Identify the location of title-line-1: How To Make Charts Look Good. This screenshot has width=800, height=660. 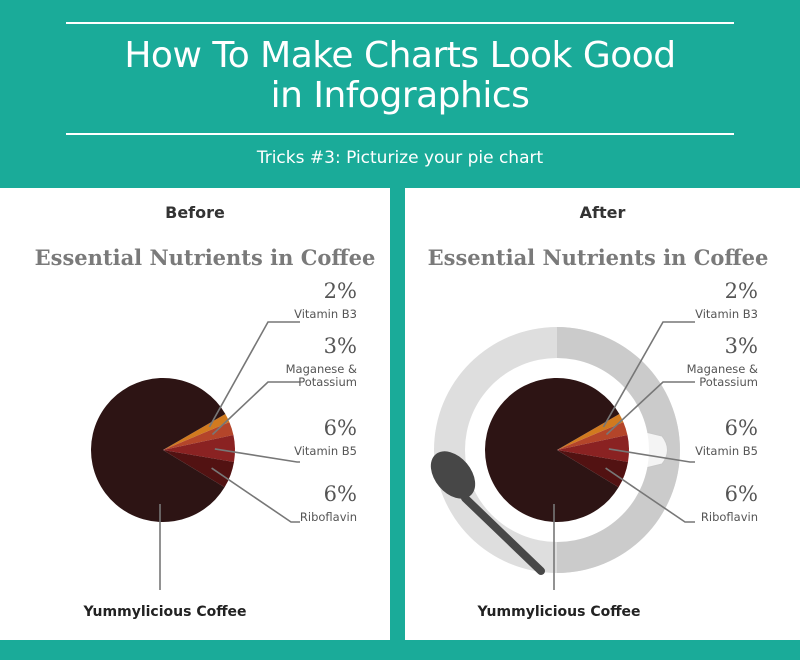
(400, 55).